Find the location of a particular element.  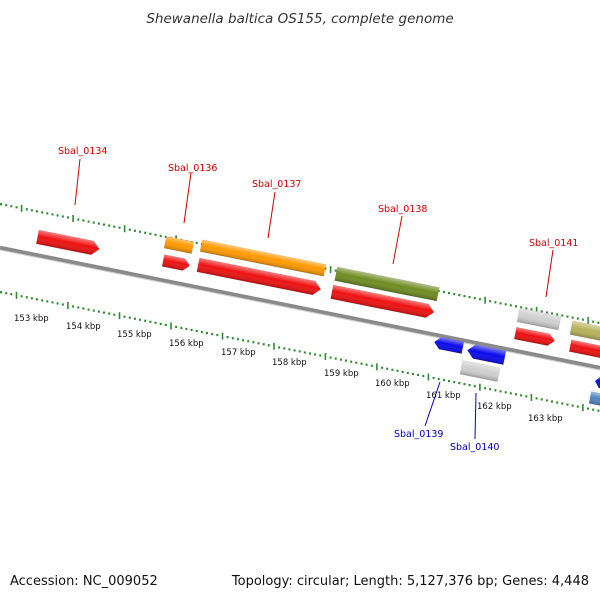

gene-label-sbal-0137: Sbal_0137 is located at coordinates (276, 184).